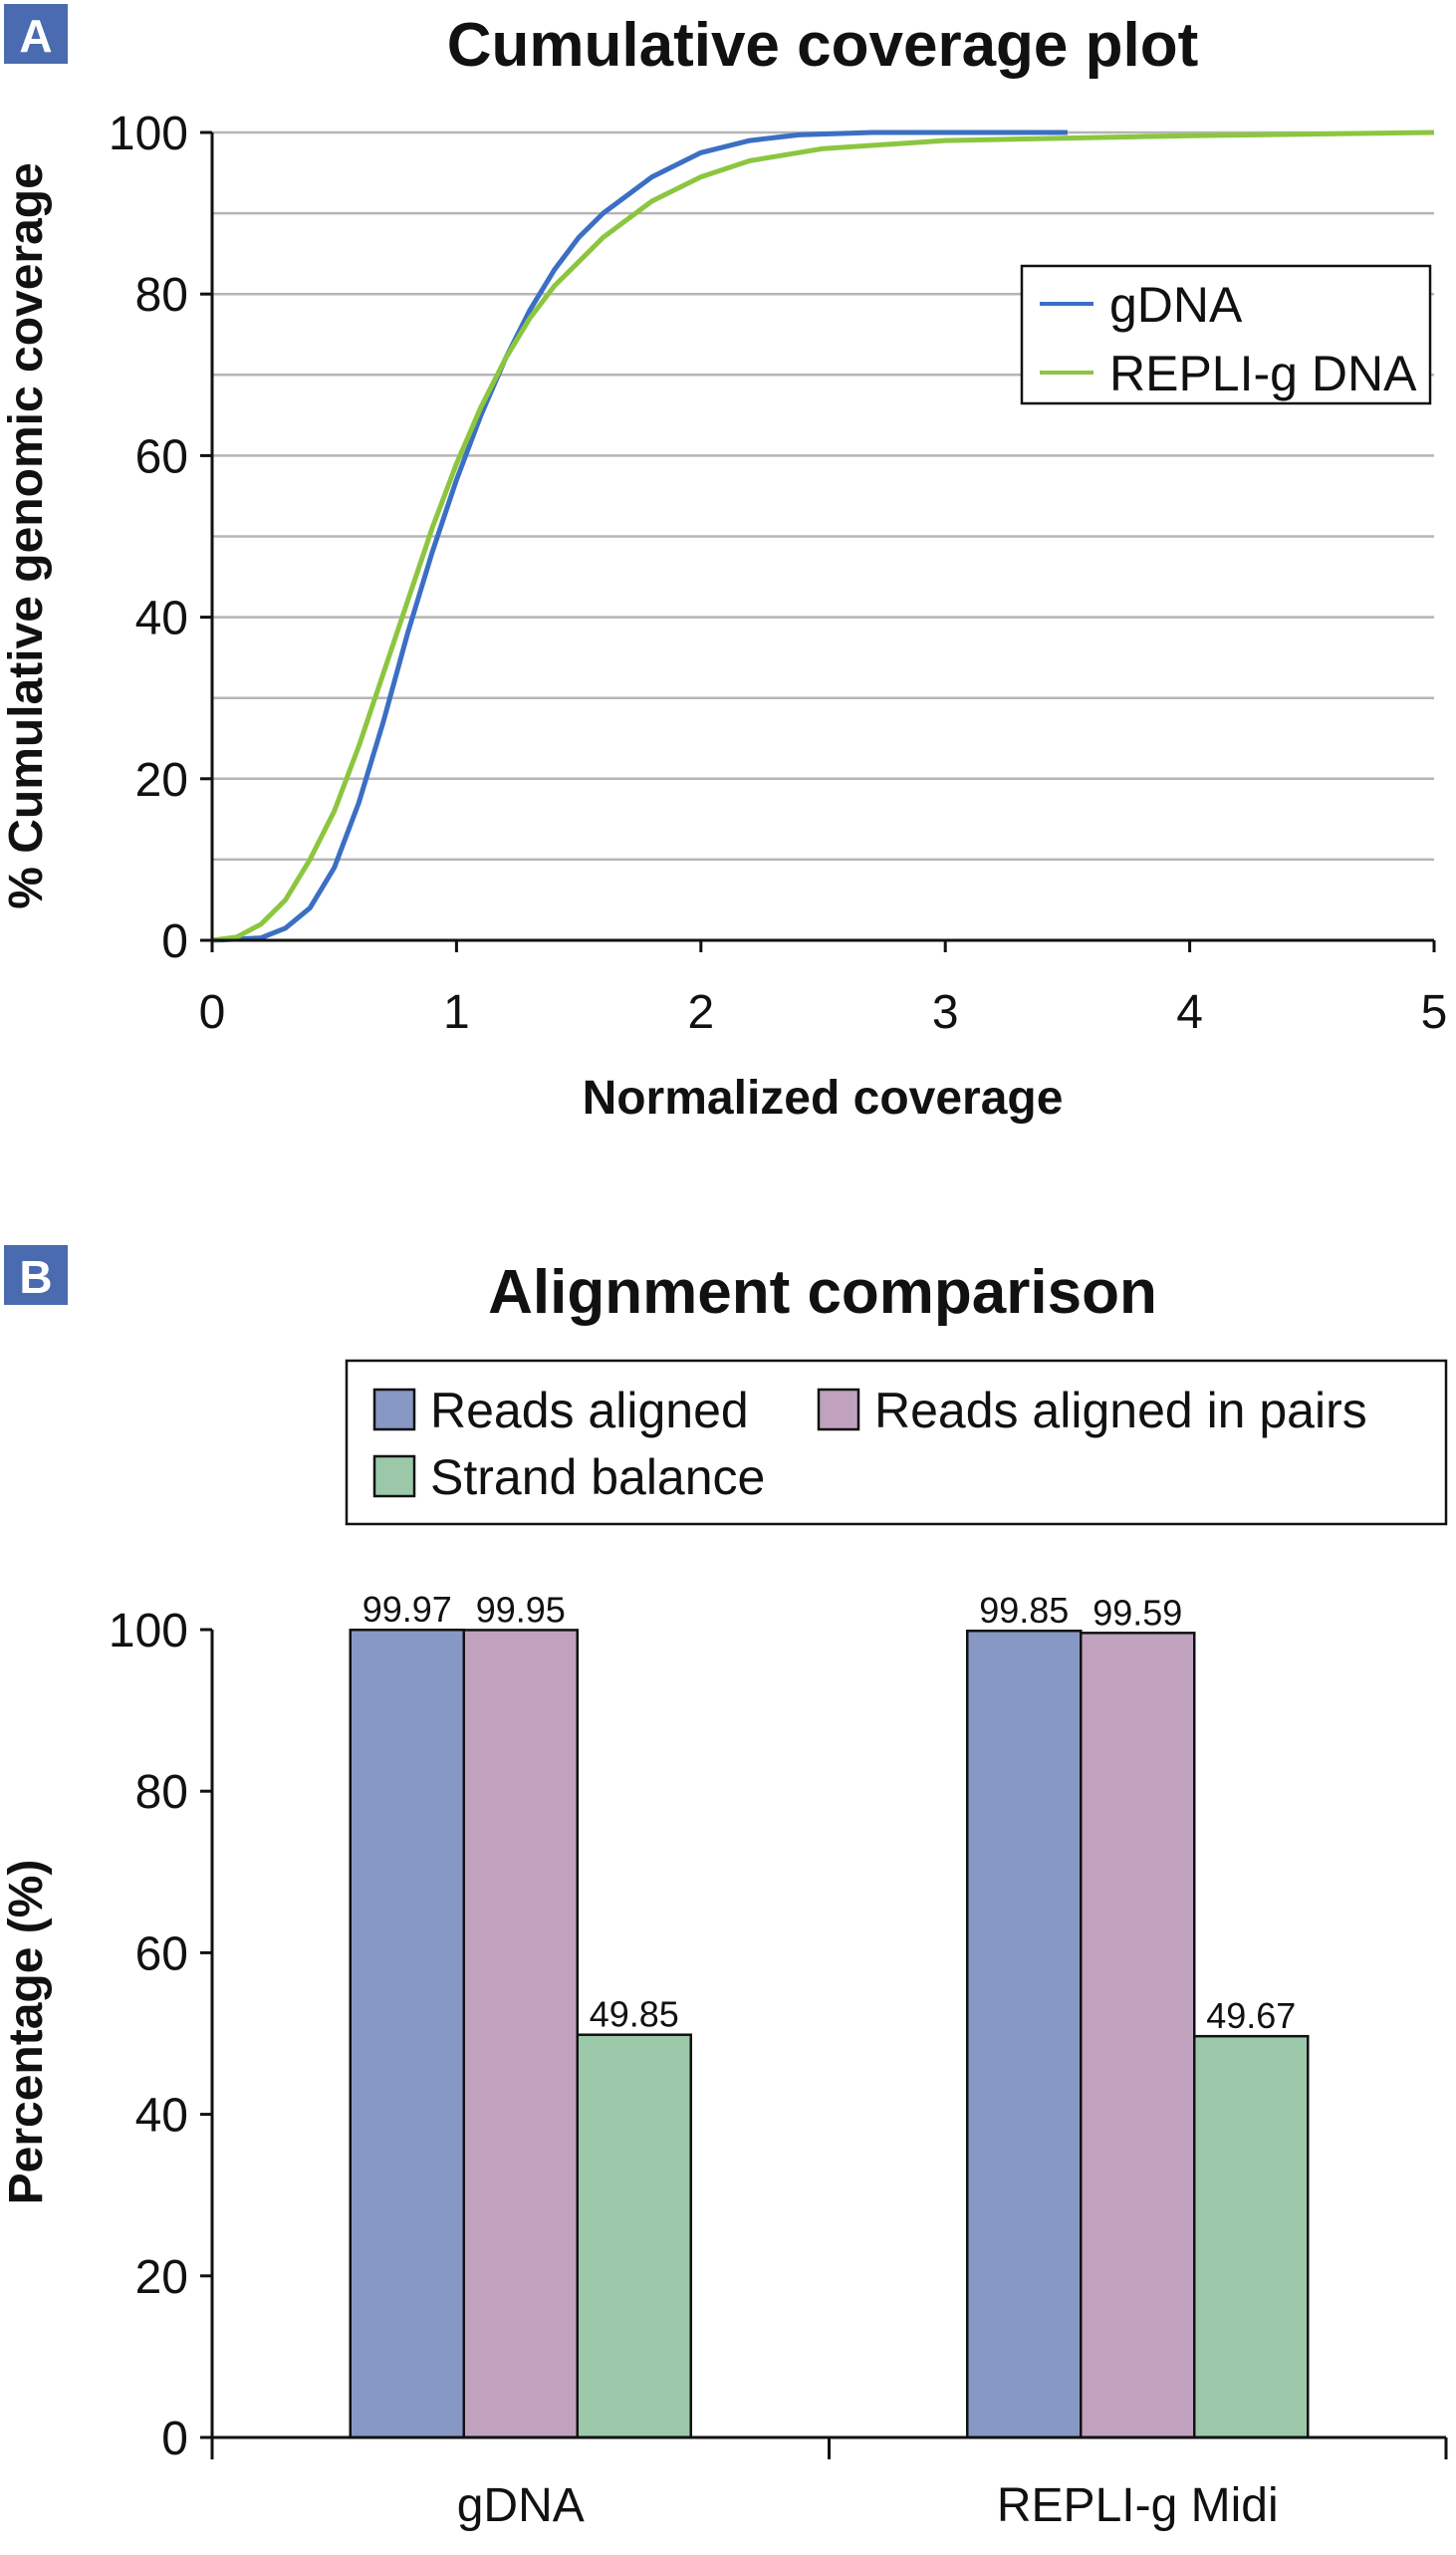 The height and width of the screenshot is (2555, 1456). What do you see at coordinates (838, 1410) in the screenshot?
I see `legend-swatch-reads-aligned-in-pairs` at bounding box center [838, 1410].